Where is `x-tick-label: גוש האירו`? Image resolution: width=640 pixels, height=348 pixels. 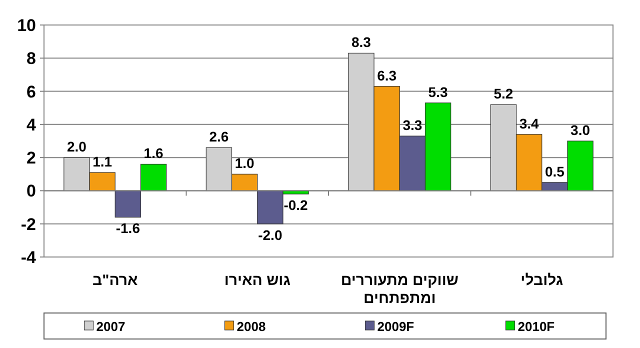
x-tick-label: גוש האירו is located at coordinates (257, 280).